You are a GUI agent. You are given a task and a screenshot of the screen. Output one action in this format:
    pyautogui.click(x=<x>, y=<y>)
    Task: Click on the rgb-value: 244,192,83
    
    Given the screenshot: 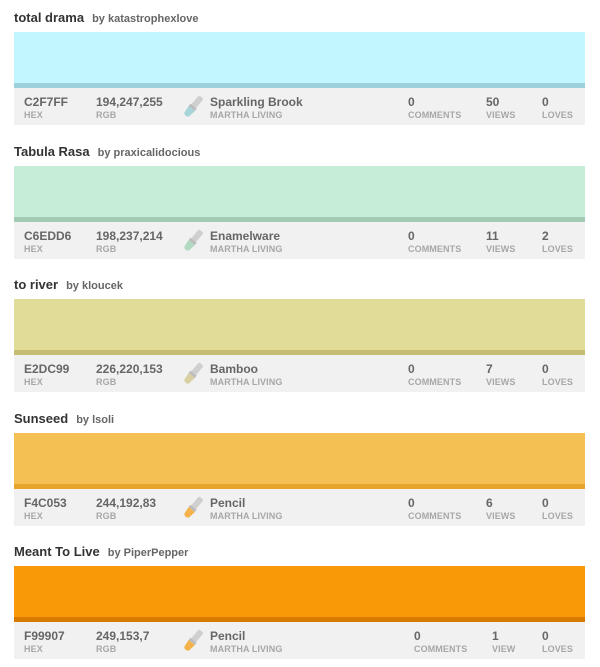 What is the action you would take?
    pyautogui.click(x=126, y=503)
    